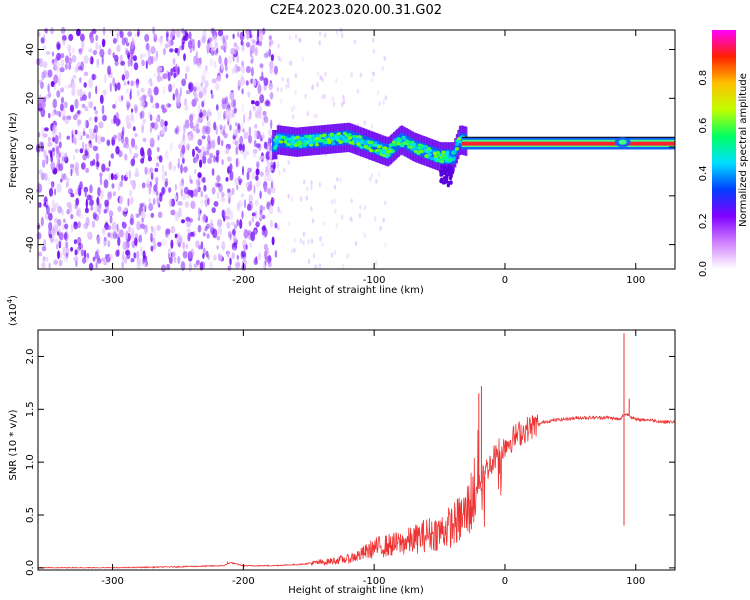  What do you see at coordinates (13, 150) in the screenshot?
I see `spectrogram-y-axis-label: Frequency (Hz)` at bounding box center [13, 150].